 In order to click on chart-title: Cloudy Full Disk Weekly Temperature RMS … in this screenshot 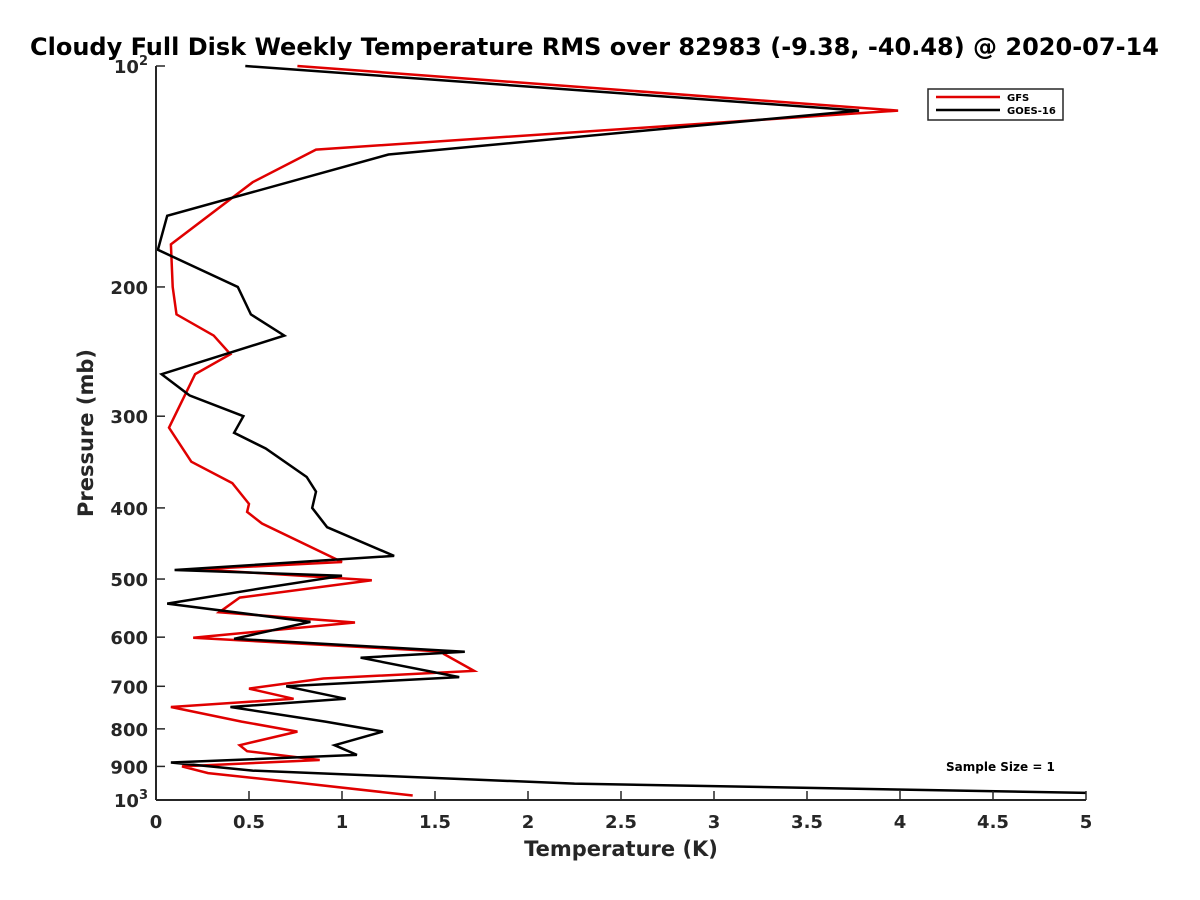, I will do `click(594, 47)`.